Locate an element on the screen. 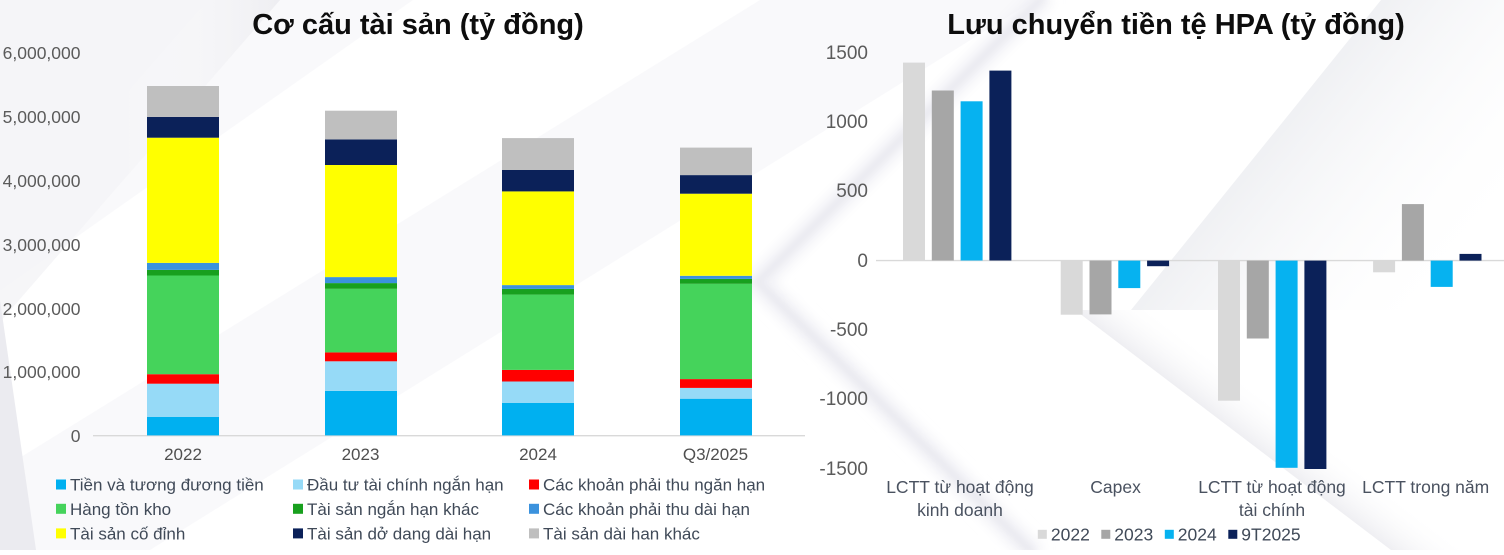 The width and height of the screenshot is (1504, 555). svg-text: -1500 is located at coordinates (843, 469).